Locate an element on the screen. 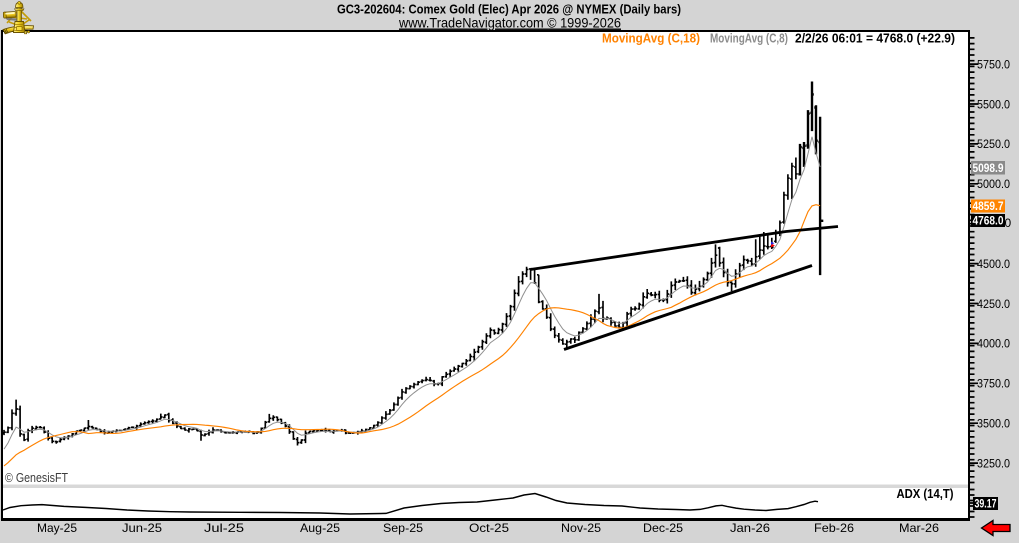 The width and height of the screenshot is (1019, 543). svg-text: 39.17 is located at coordinates (986, 504).